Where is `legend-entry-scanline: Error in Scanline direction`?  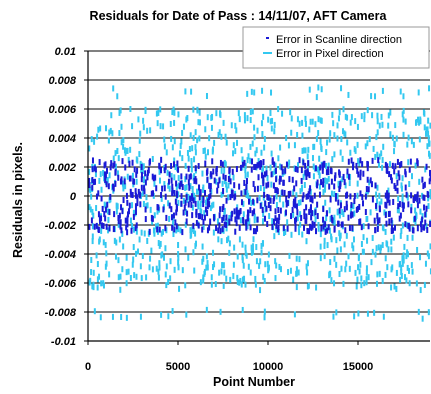 legend-entry-scanline: Error in Scanline direction is located at coordinates (334, 40).